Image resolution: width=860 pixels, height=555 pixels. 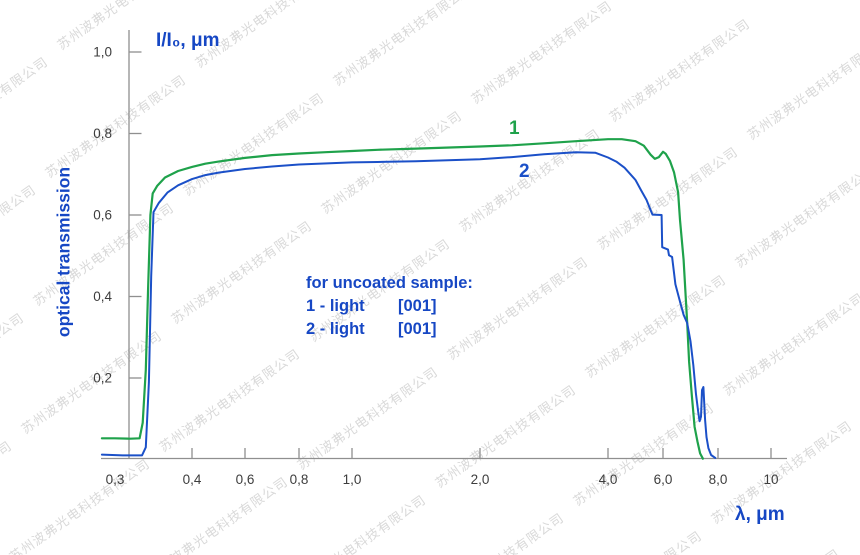 What do you see at coordinates (102, 52) in the screenshot?
I see `y-tick-label: 1,0` at bounding box center [102, 52].